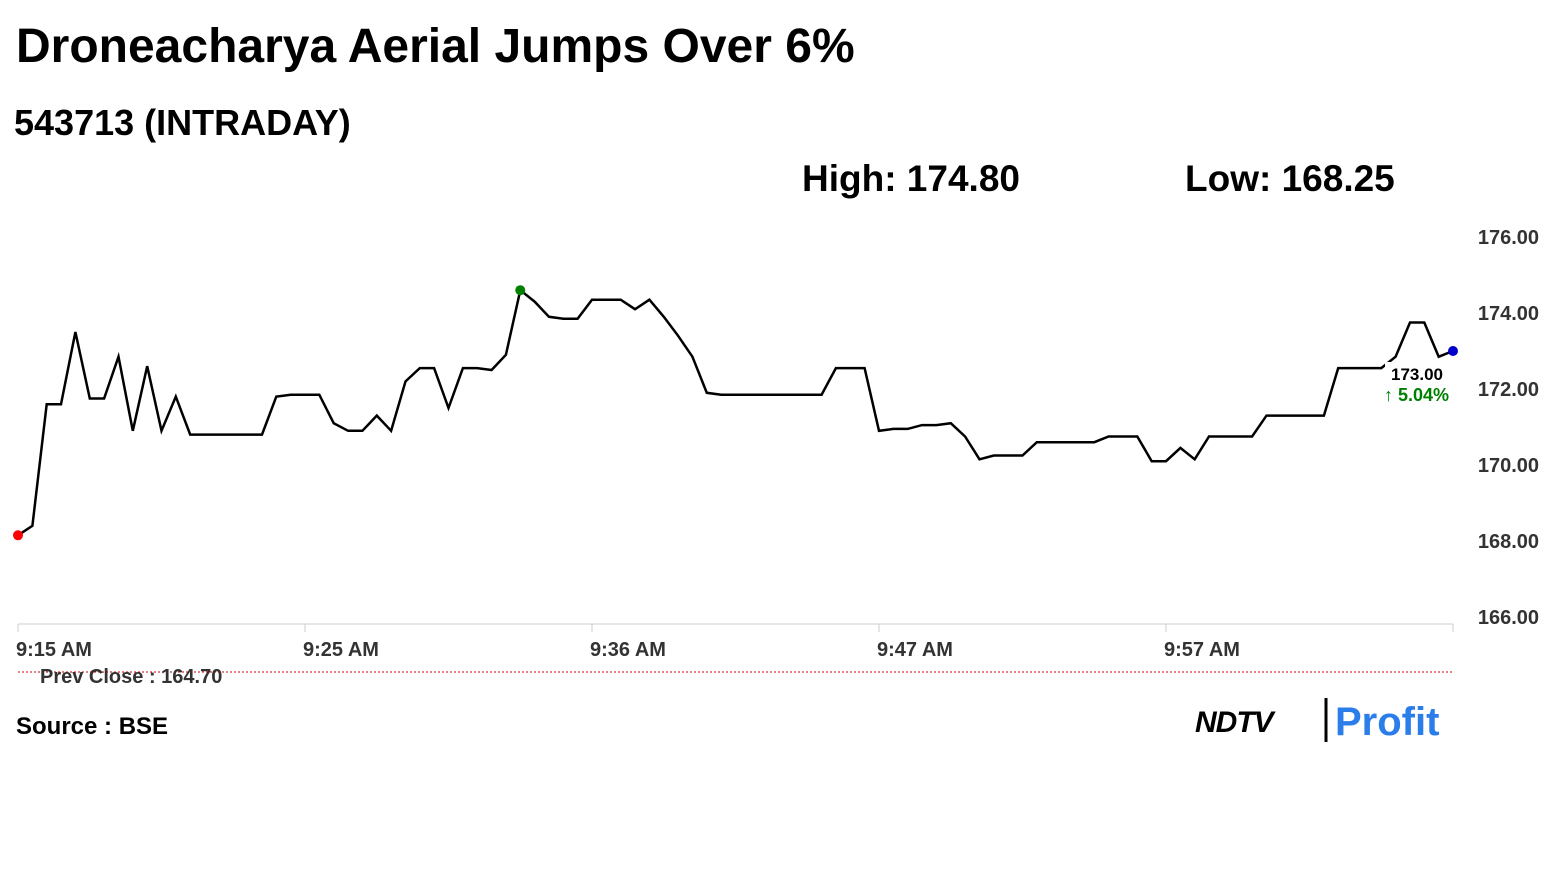  What do you see at coordinates (520, 290) in the screenshot?
I see `high-marker` at bounding box center [520, 290].